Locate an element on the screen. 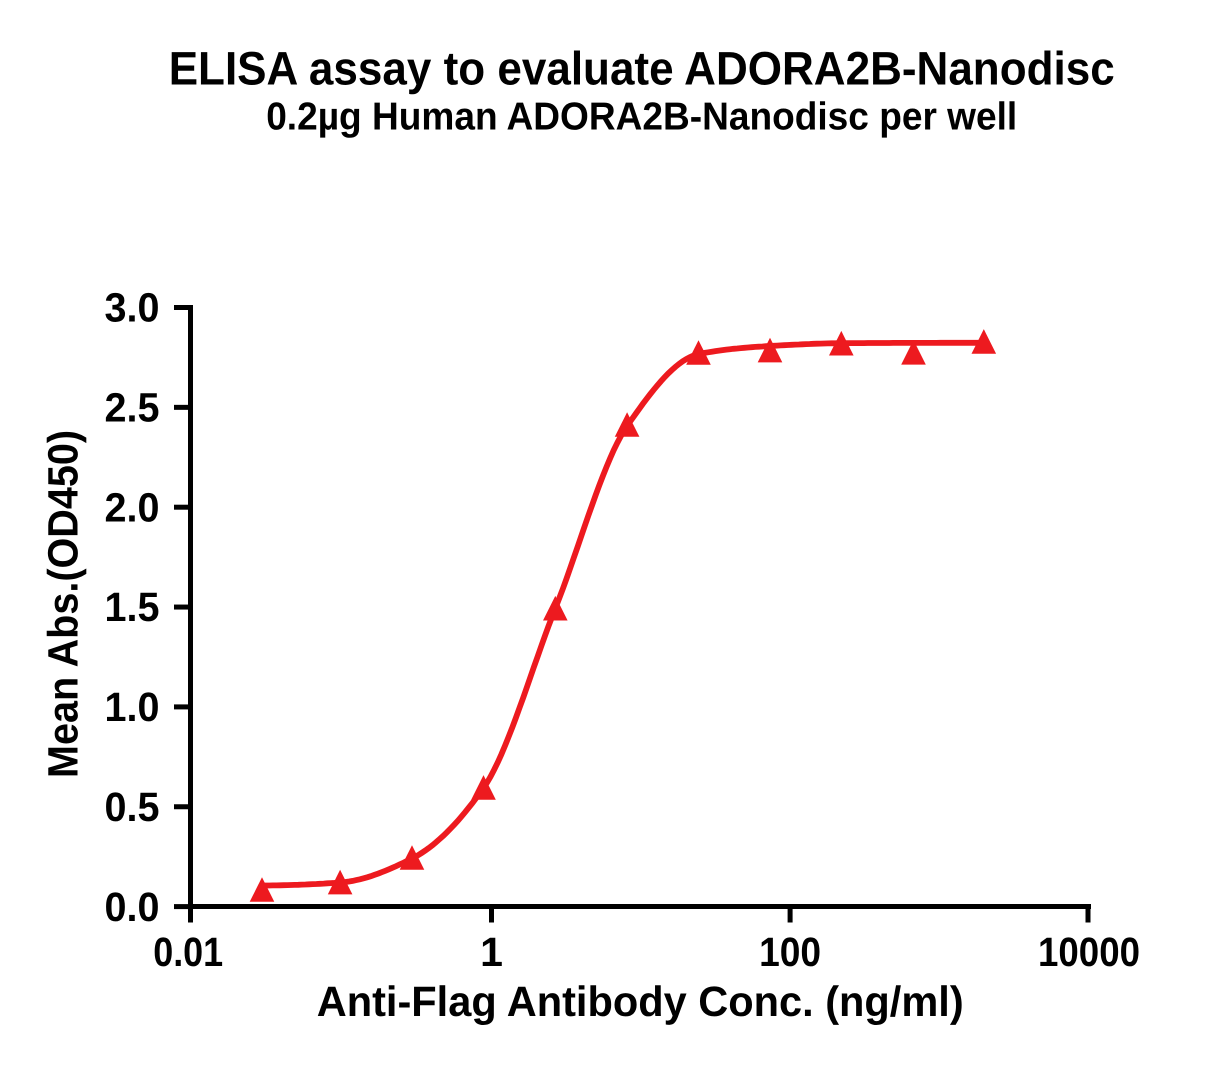  svg-text: 0.0 is located at coordinates (132, 907).